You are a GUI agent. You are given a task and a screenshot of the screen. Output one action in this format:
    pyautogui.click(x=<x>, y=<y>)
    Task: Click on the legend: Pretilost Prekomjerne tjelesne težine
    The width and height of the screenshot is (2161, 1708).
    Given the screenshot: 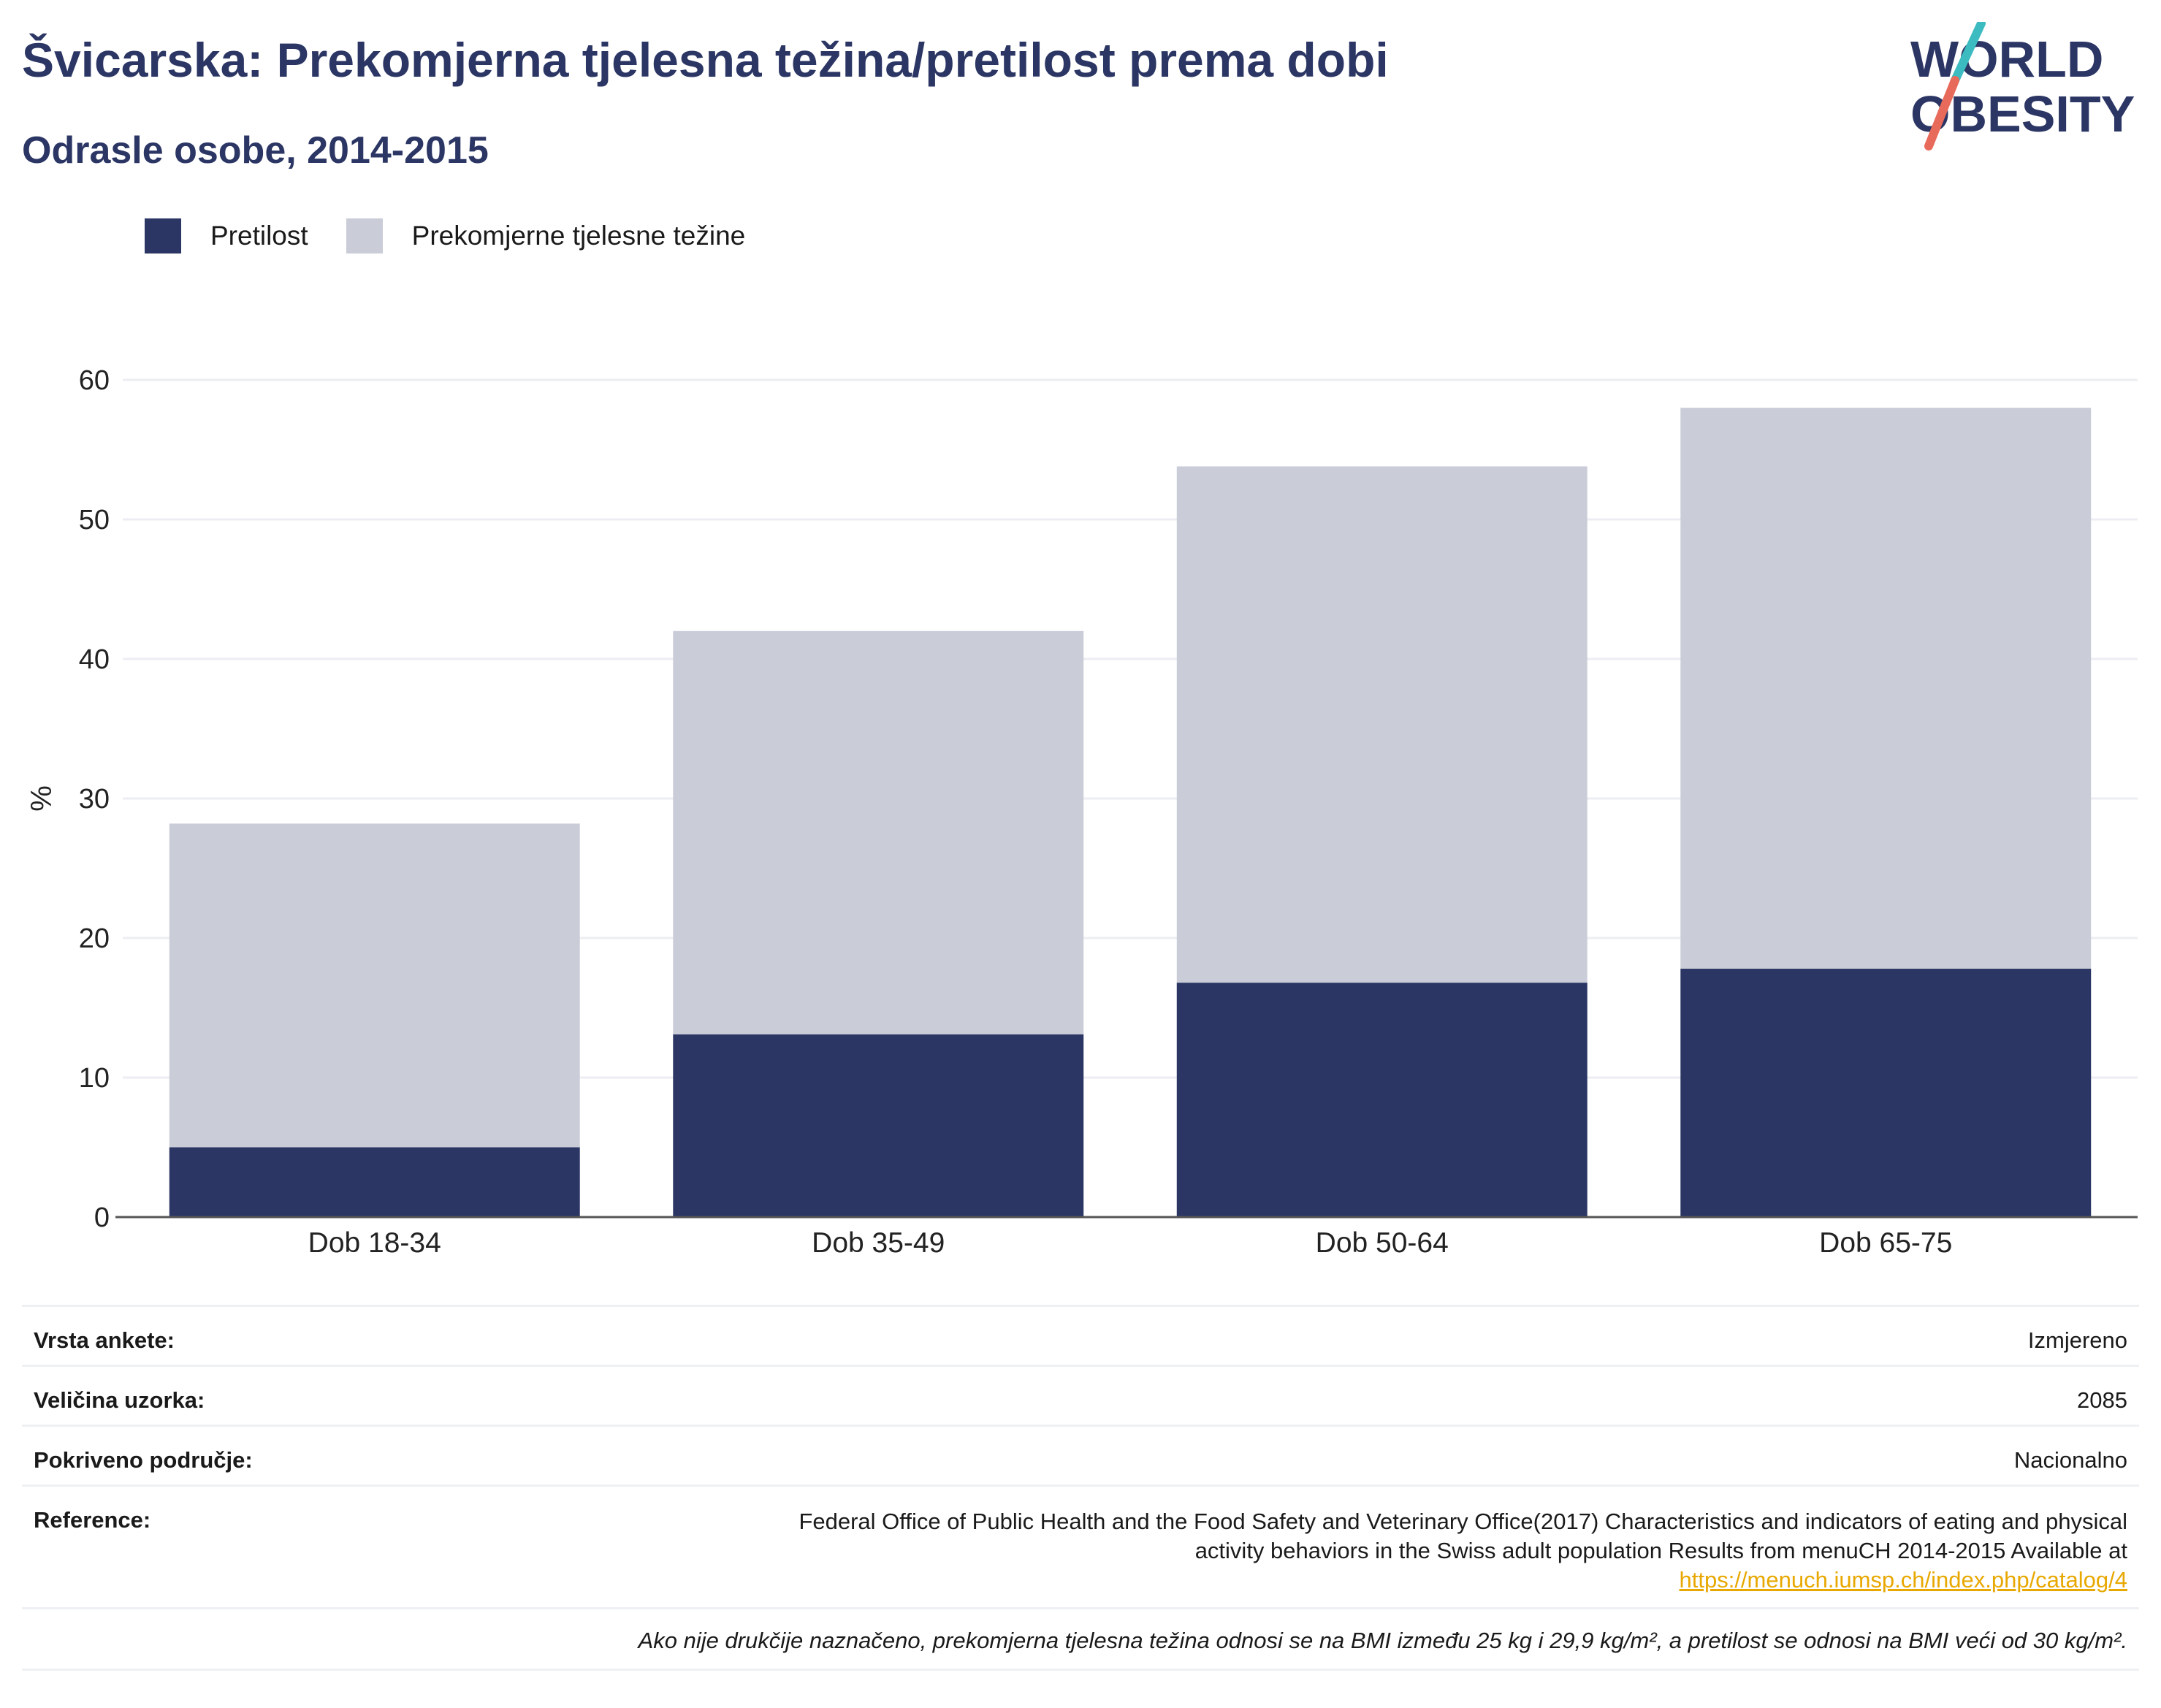 What is the action you would take?
    pyautogui.click(x=464, y=236)
    